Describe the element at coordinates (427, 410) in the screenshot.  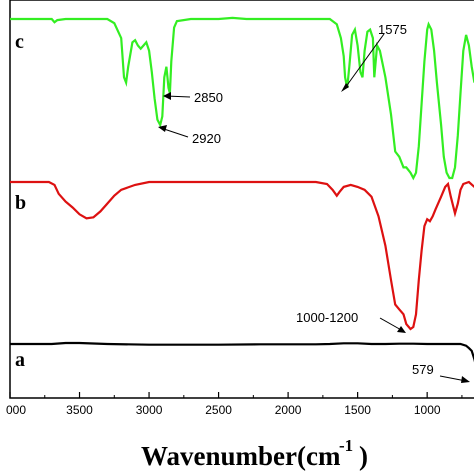
I see `x-tick-label: 1000` at that location.